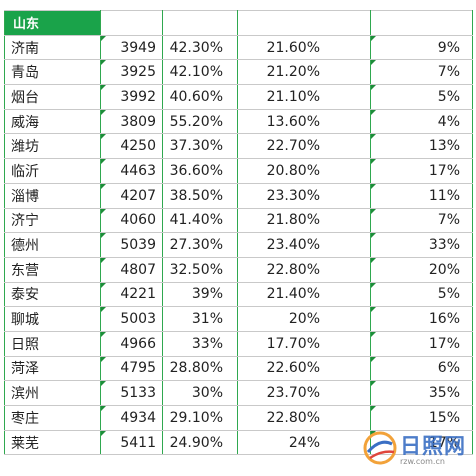 This screenshot has width=476, height=476. What do you see at coordinates (421, 393) in the screenshot?
I see `cell-percent-3: 35%` at bounding box center [421, 393].